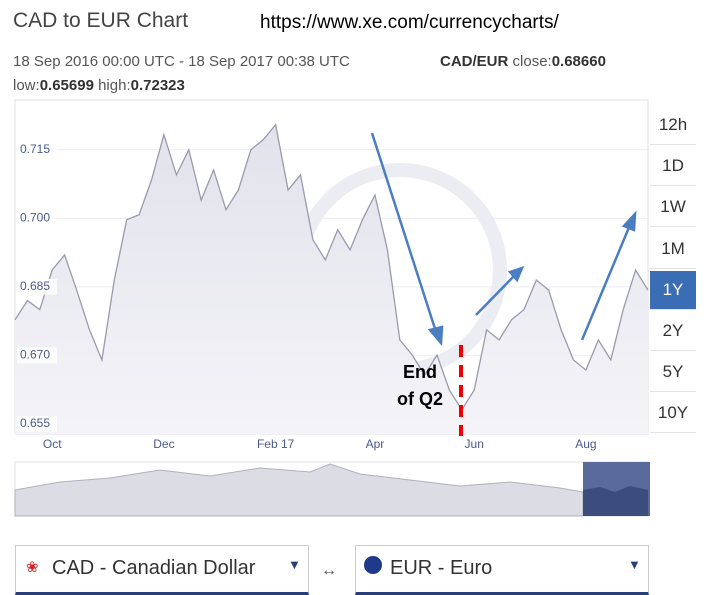  What do you see at coordinates (503, 239) in the screenshot?
I see `arrows` at bounding box center [503, 239].